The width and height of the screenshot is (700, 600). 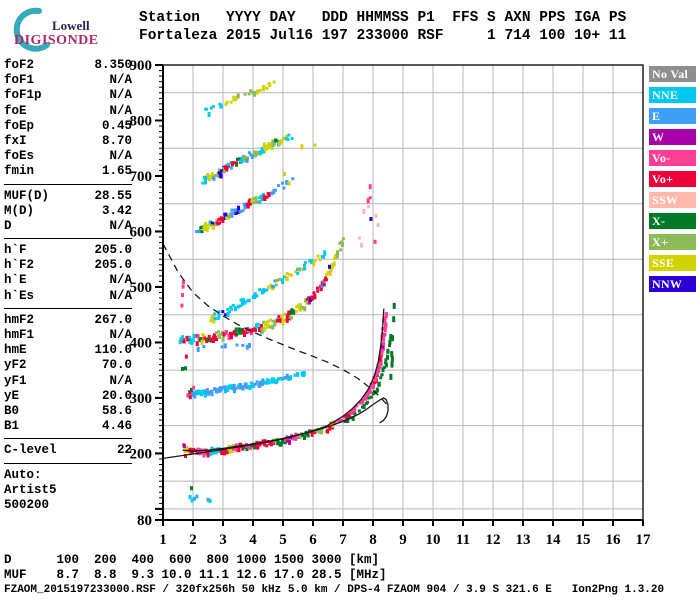 I want to click on panel-divider, so click(x=68, y=439).